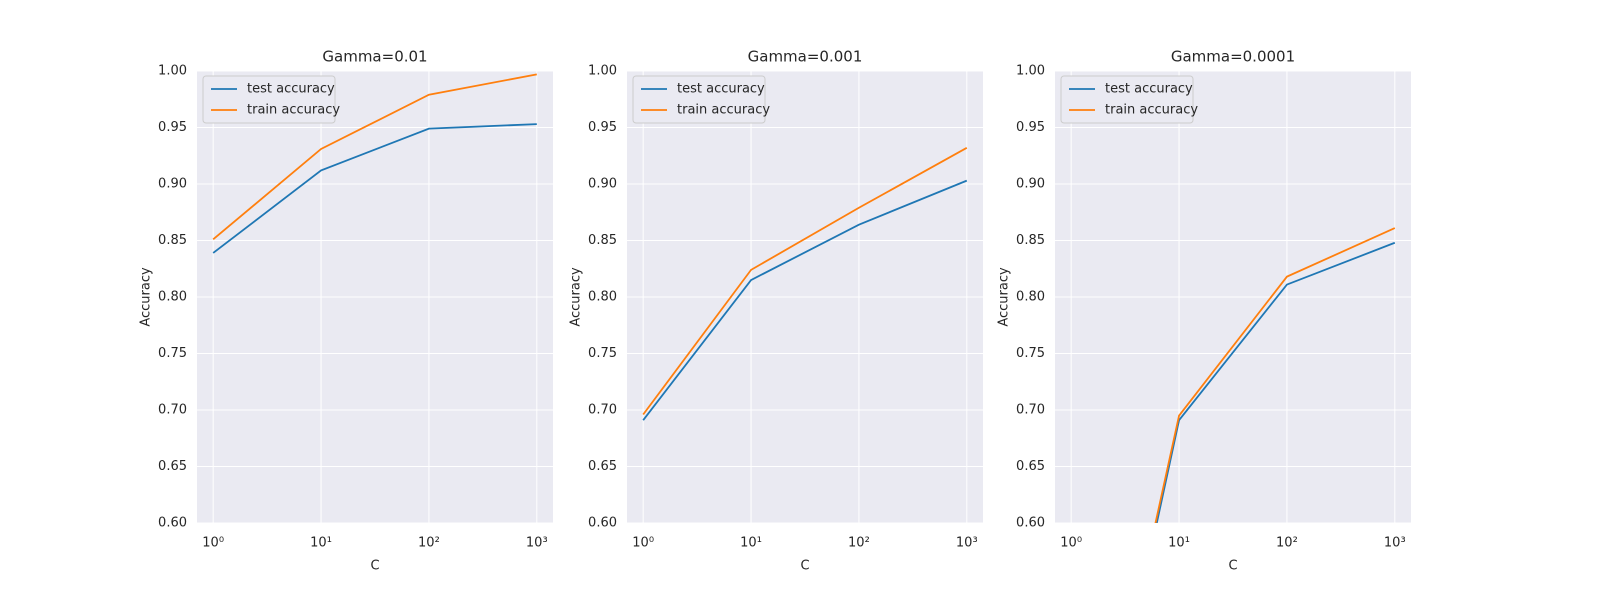 The width and height of the screenshot is (1600, 600). What do you see at coordinates (374, 57) in the screenshot?
I see `chart-title: Gamma=0.01` at bounding box center [374, 57].